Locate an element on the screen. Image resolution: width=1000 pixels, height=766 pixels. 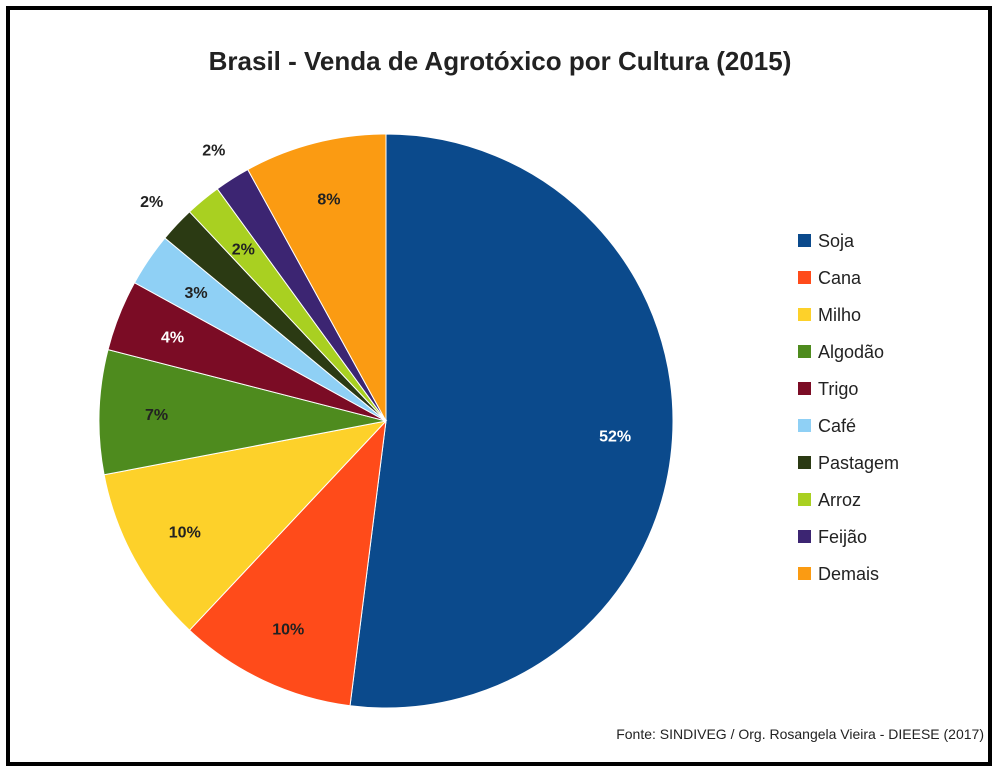
legend-label-milho: Milho is located at coordinates (839, 315).